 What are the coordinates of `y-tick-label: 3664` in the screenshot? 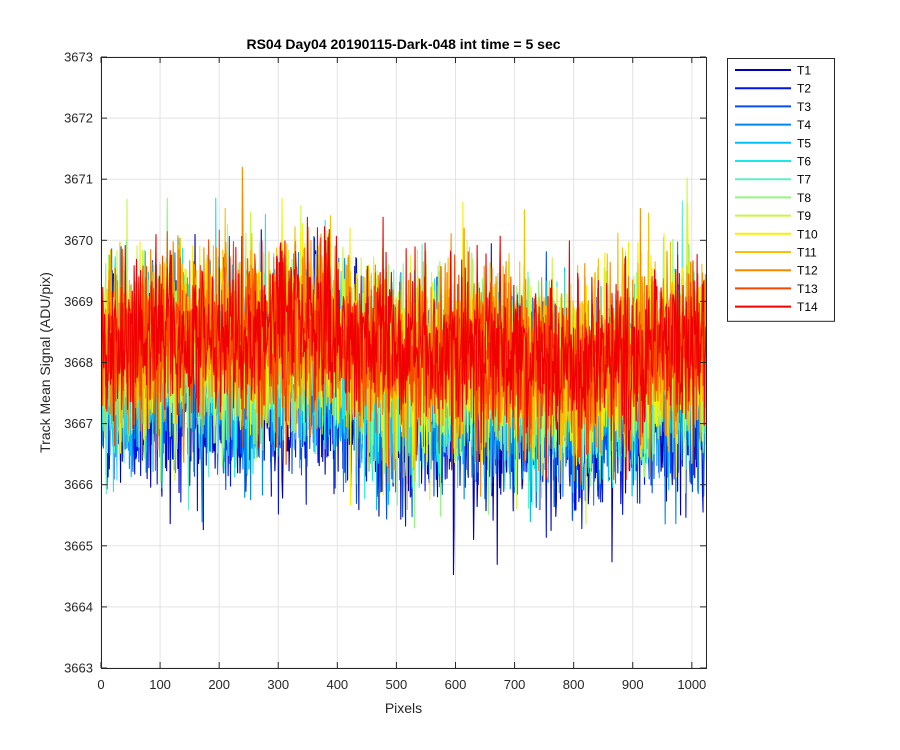 It's located at (78, 606).